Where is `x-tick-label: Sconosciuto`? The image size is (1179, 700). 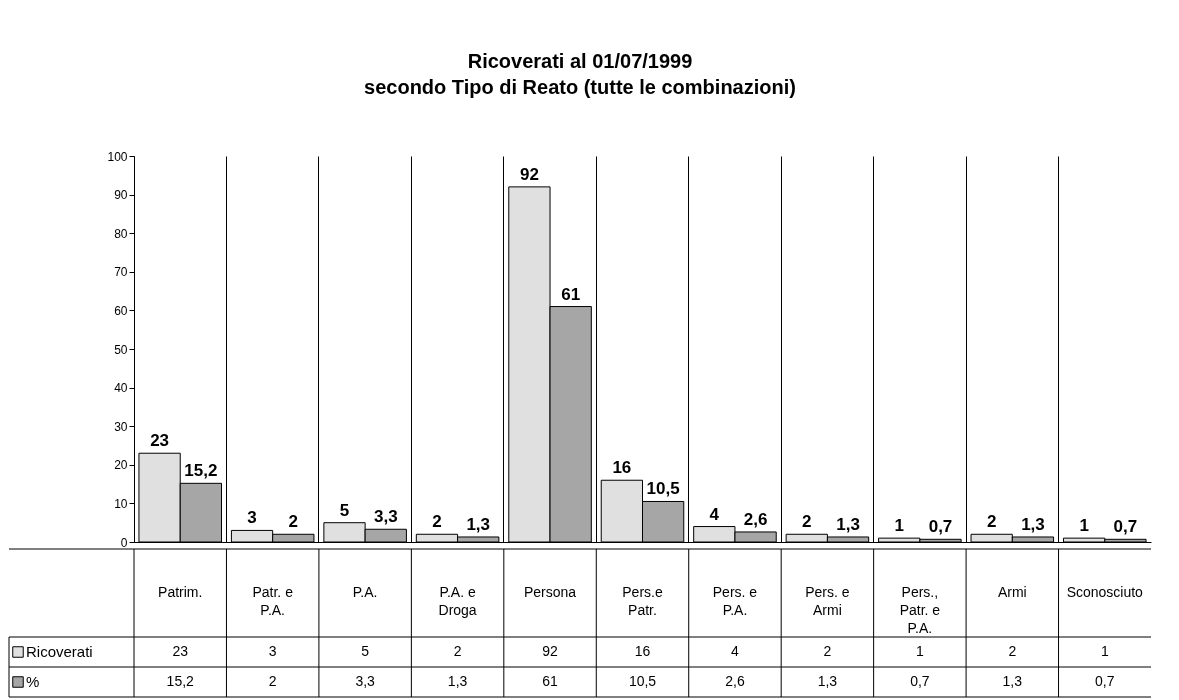
x-tick-label: Sconosciuto is located at coordinates (1105, 592).